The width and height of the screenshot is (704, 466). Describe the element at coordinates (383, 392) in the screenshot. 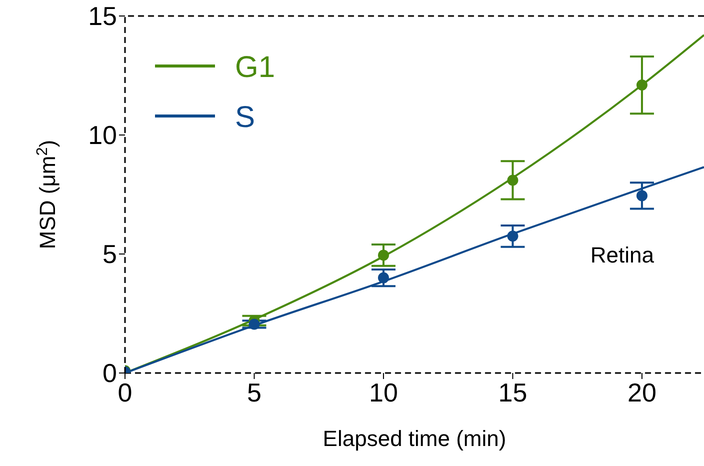

I see `x-tick-label: 10` at that location.